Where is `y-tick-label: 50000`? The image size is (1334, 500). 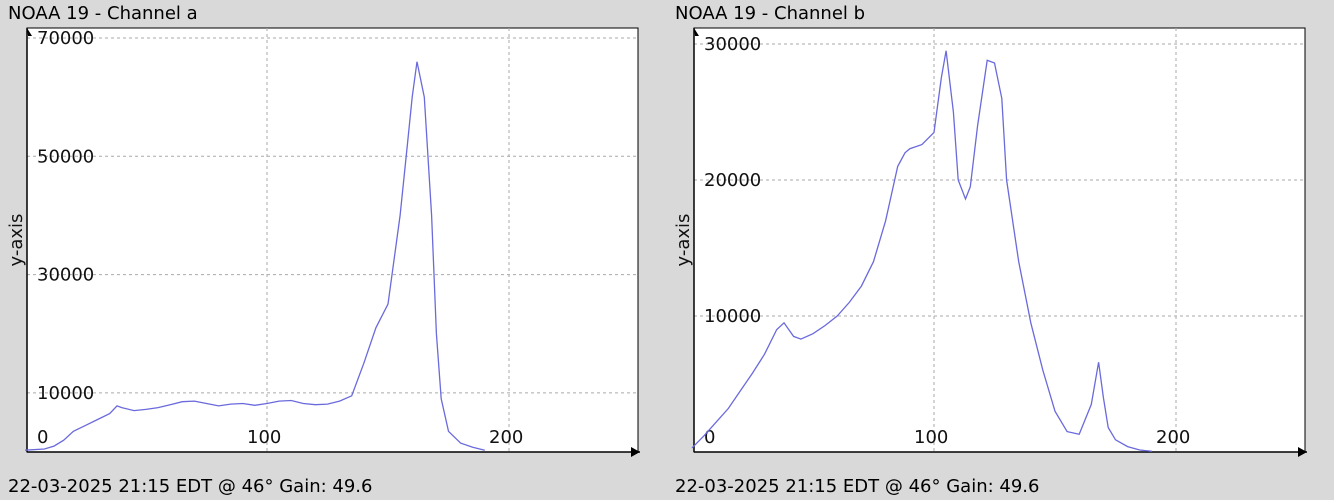 y-tick-label: 50000 is located at coordinates (65, 156).